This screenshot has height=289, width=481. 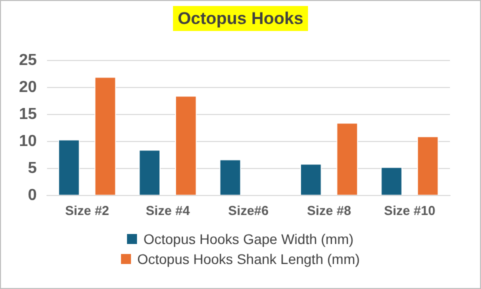 I want to click on legend-label: Octopus Hooks Shank Length (mm), so click(x=248, y=259).